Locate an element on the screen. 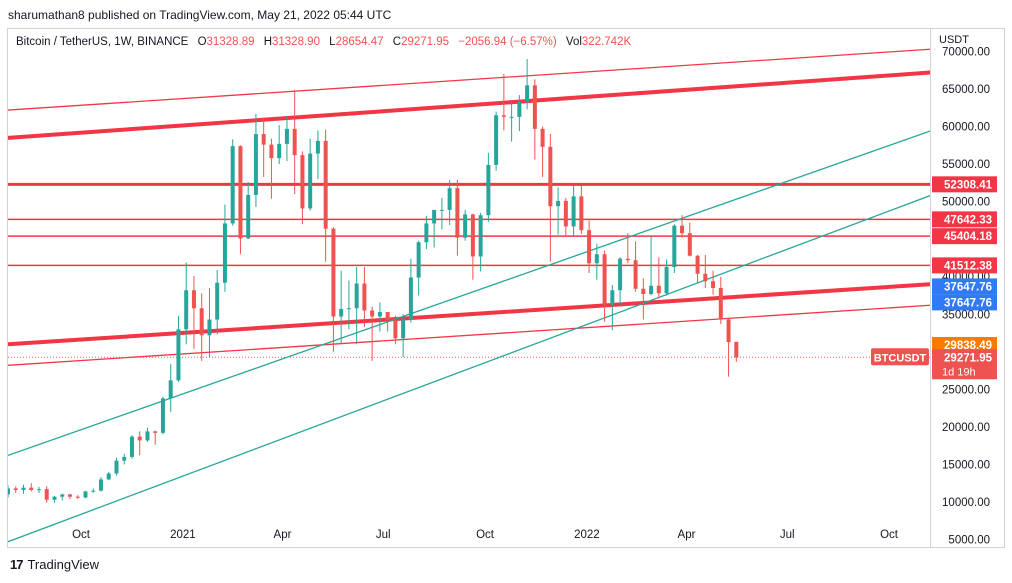 This screenshot has width=1012, height=583. x-tick-label: Oct is located at coordinates (485, 535).